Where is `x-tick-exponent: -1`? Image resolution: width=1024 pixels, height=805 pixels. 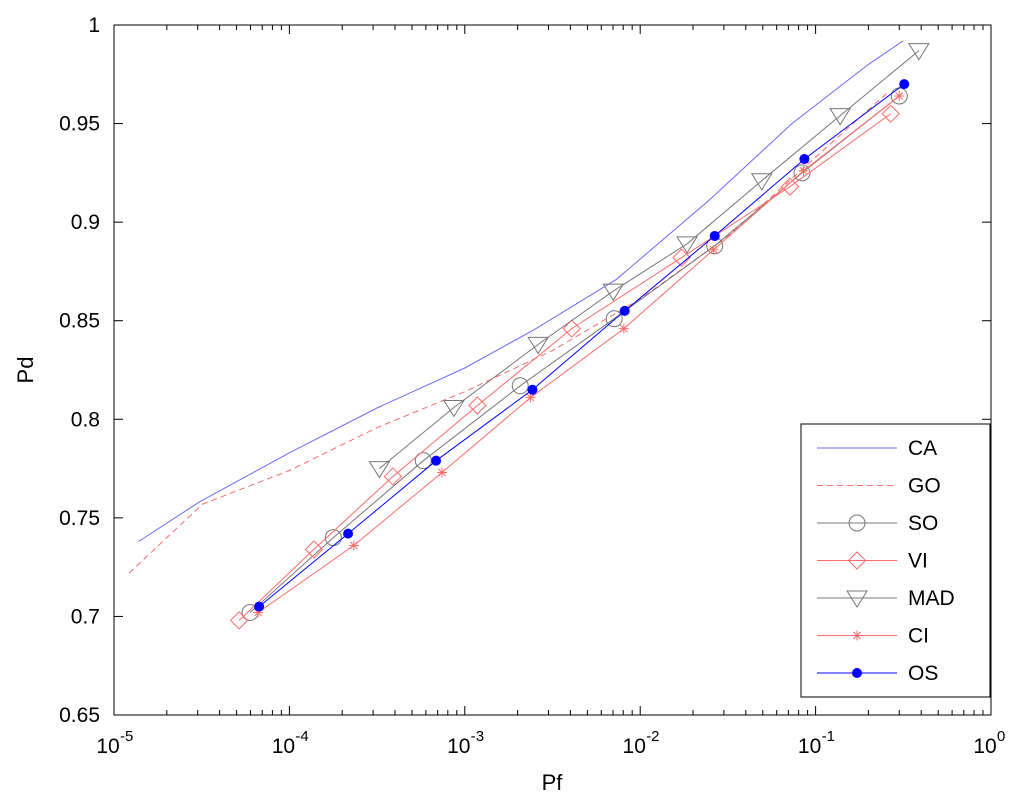 x-tick-exponent: -1 is located at coordinates (828, 736).